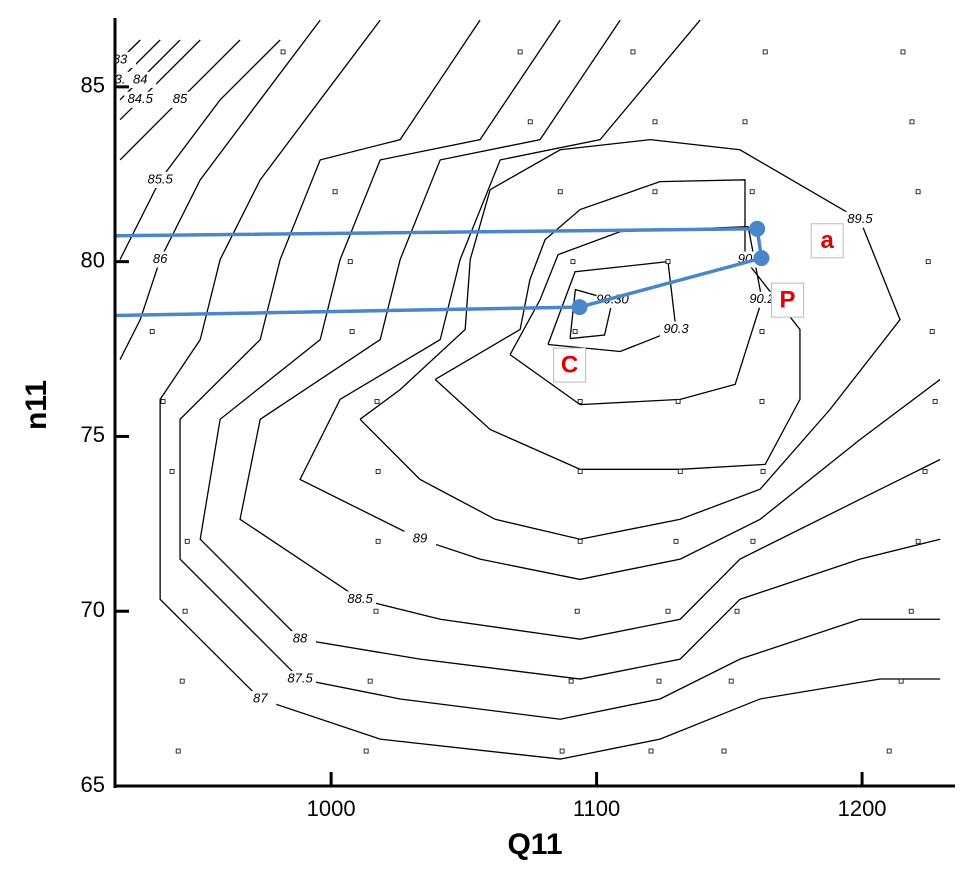 This screenshot has width=980, height=874. Describe the element at coordinates (93, 85) in the screenshot. I see `y-tick-label: 85` at that location.